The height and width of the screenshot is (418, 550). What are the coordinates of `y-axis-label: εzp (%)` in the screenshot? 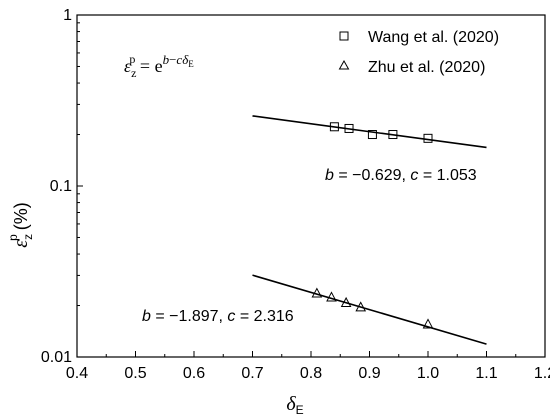 It's located at (20, 225).